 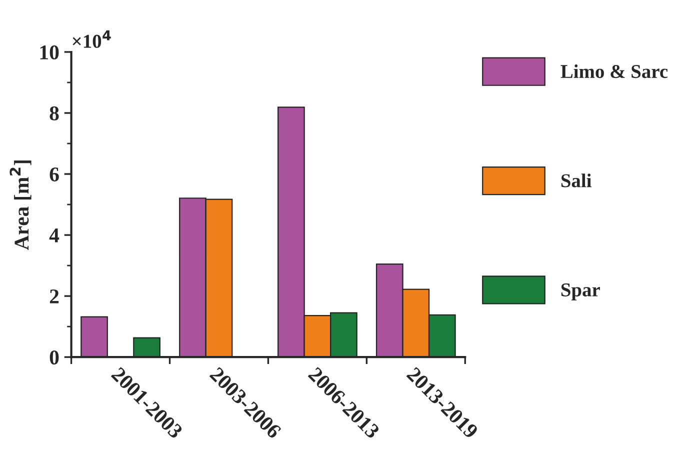 I want to click on y-tick-label: 4, so click(x=54, y=235).